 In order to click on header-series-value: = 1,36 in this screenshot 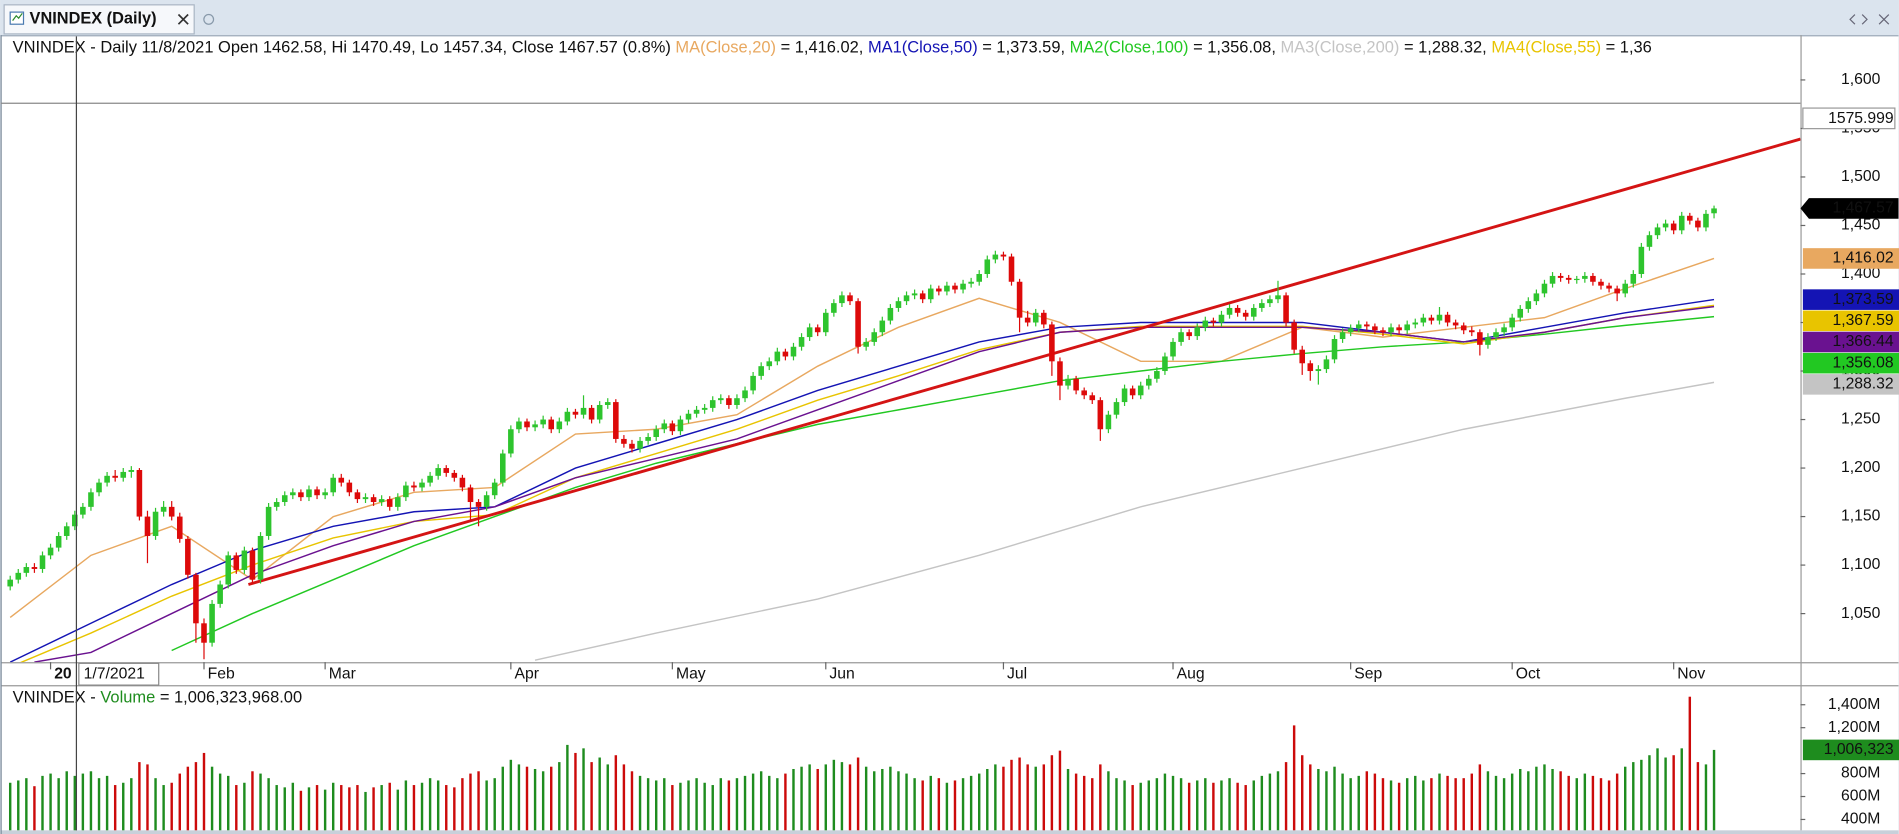, I will do `click(1626, 48)`.